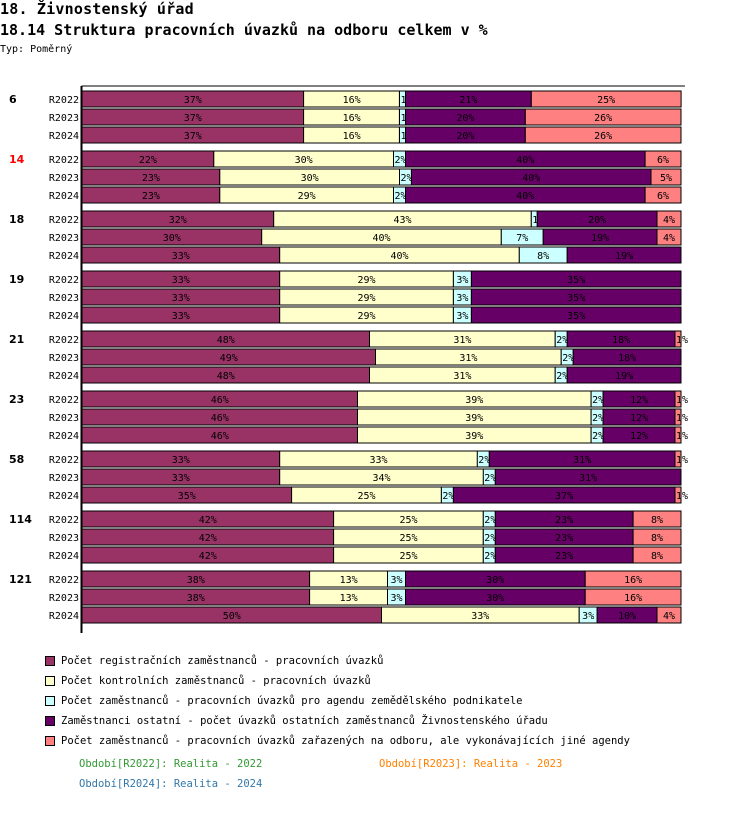  Describe the element at coordinates (20, 579) in the screenshot. I see `group-label: 121` at that location.